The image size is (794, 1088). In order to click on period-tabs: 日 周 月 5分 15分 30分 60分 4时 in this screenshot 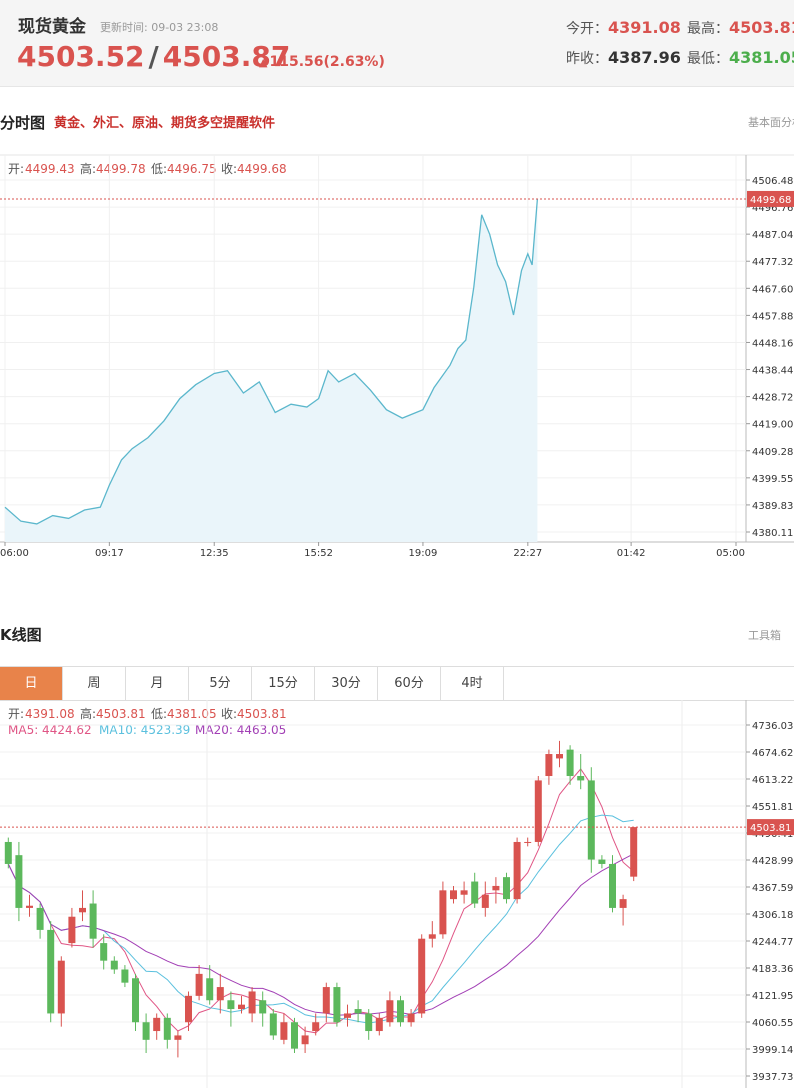, I will do `click(397, 683)`.